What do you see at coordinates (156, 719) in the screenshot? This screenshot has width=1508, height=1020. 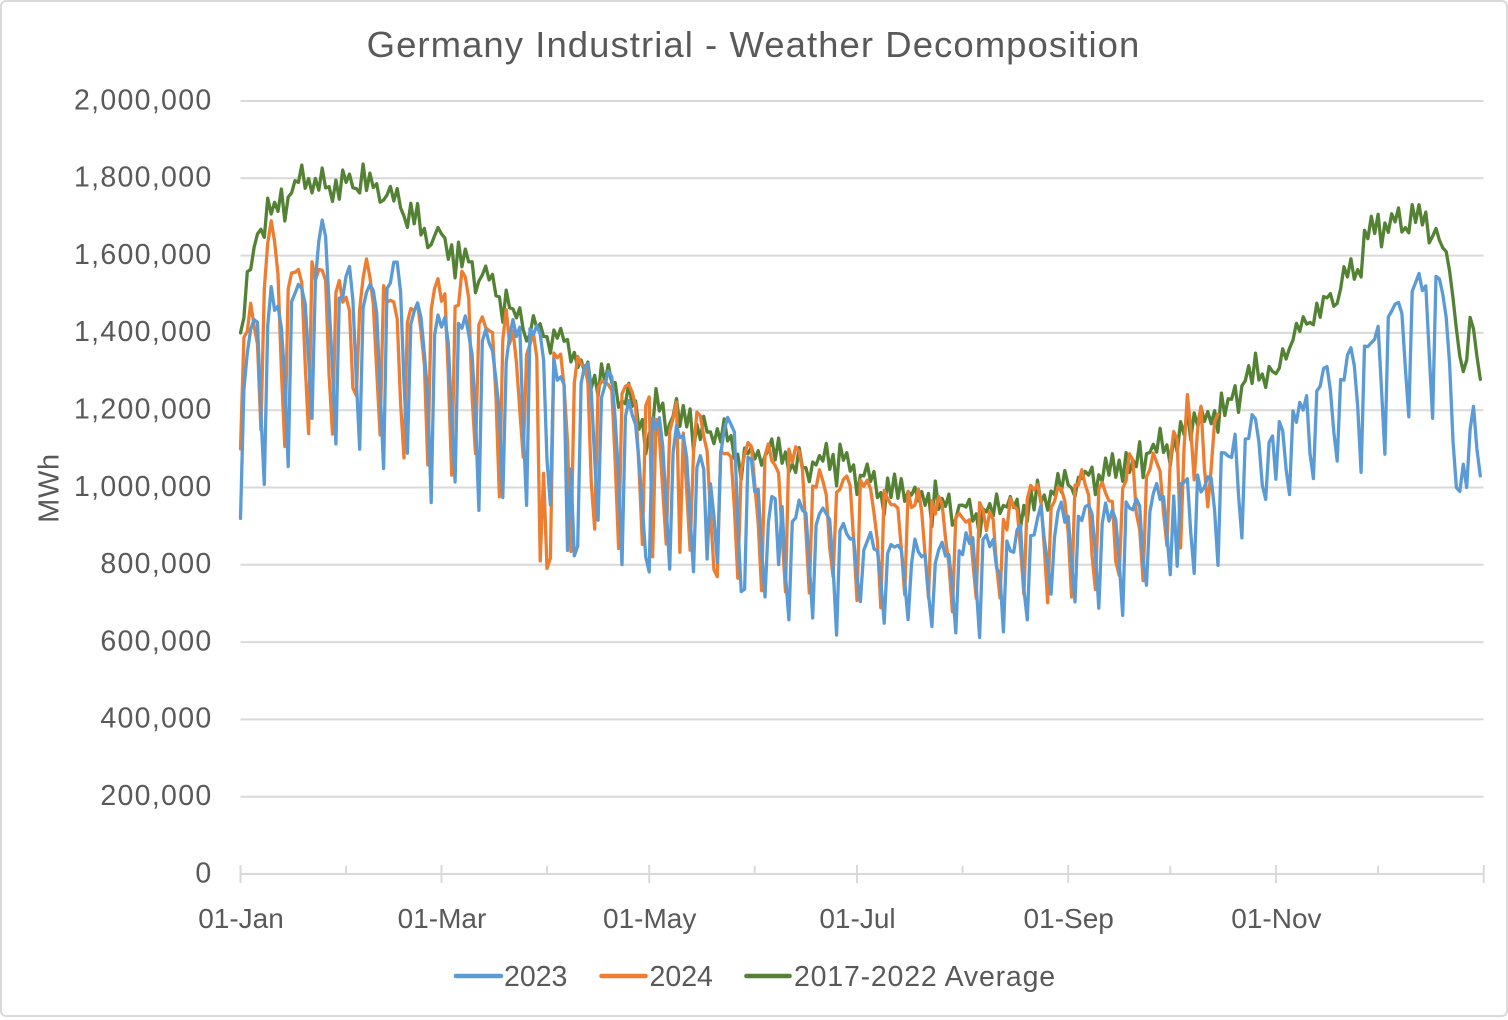 I see `svg-text: 400,000` at bounding box center [156, 719].